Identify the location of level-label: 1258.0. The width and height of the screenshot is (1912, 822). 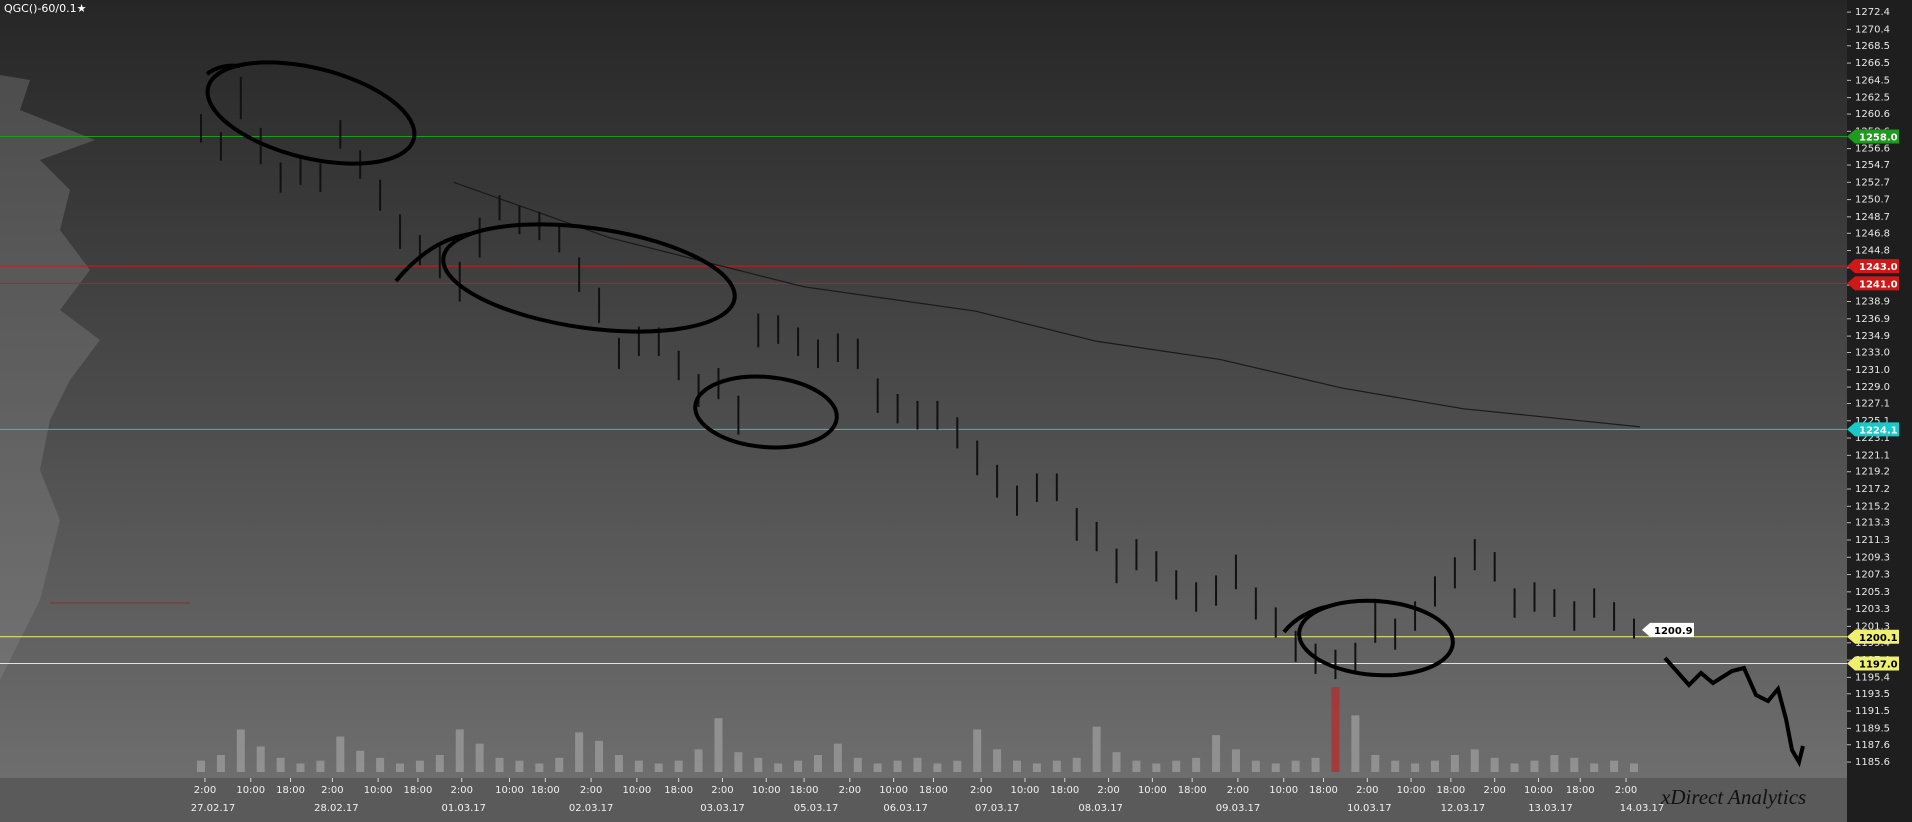
(1878, 138).